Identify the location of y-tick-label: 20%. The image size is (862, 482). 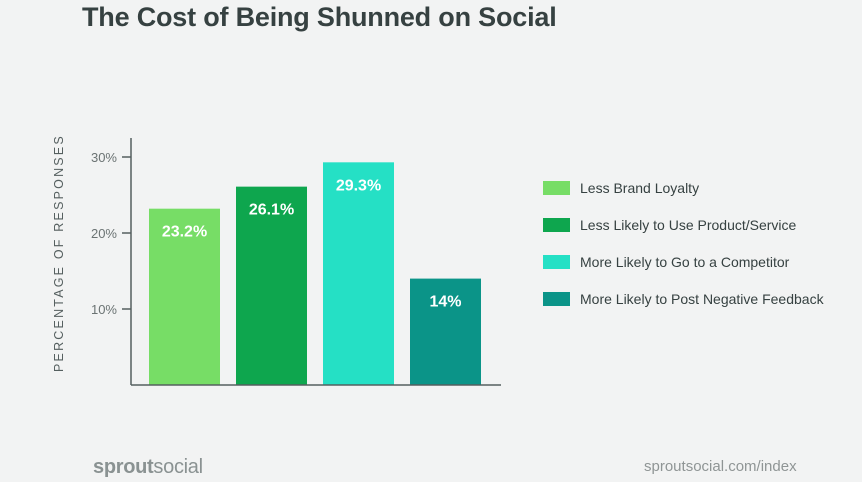
(104, 233).